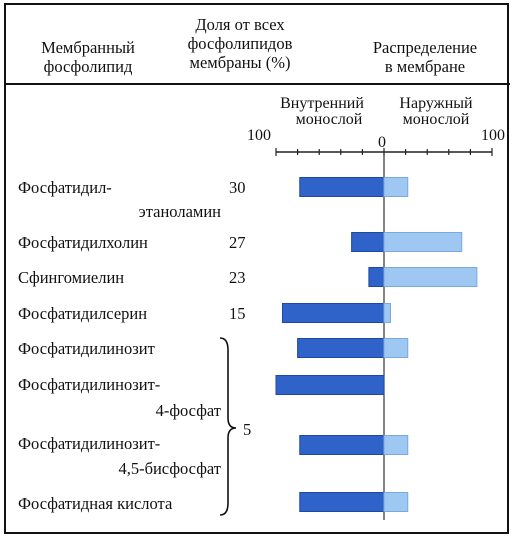 The height and width of the screenshot is (539, 514). Describe the element at coordinates (228, 426) in the screenshot. I see `group-bracket` at that location.